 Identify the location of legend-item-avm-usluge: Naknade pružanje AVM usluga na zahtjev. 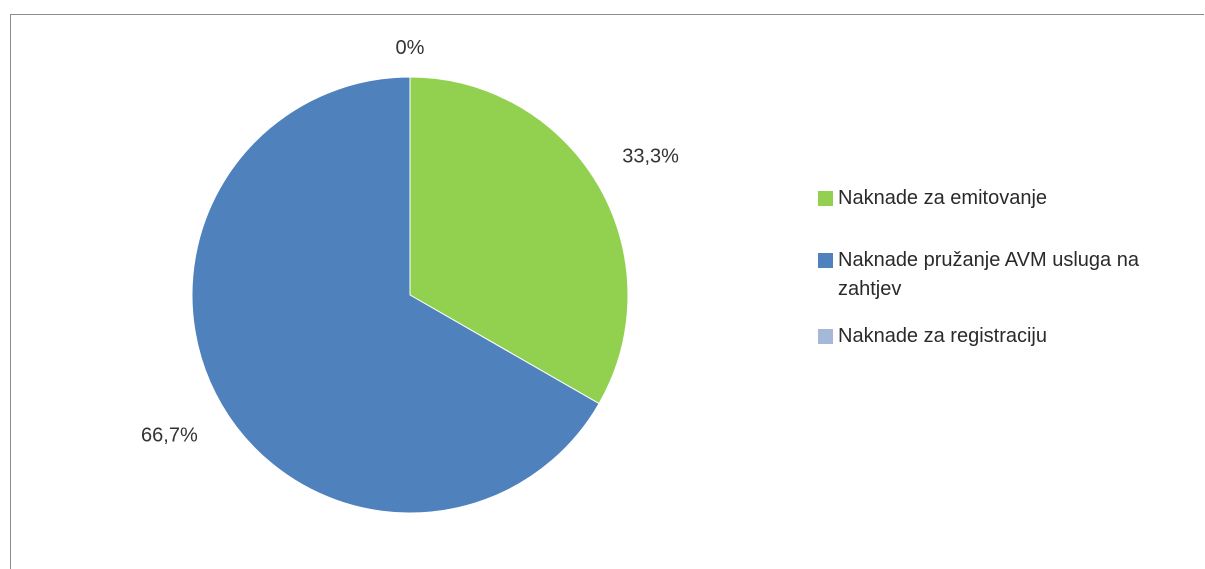
(1008, 275).